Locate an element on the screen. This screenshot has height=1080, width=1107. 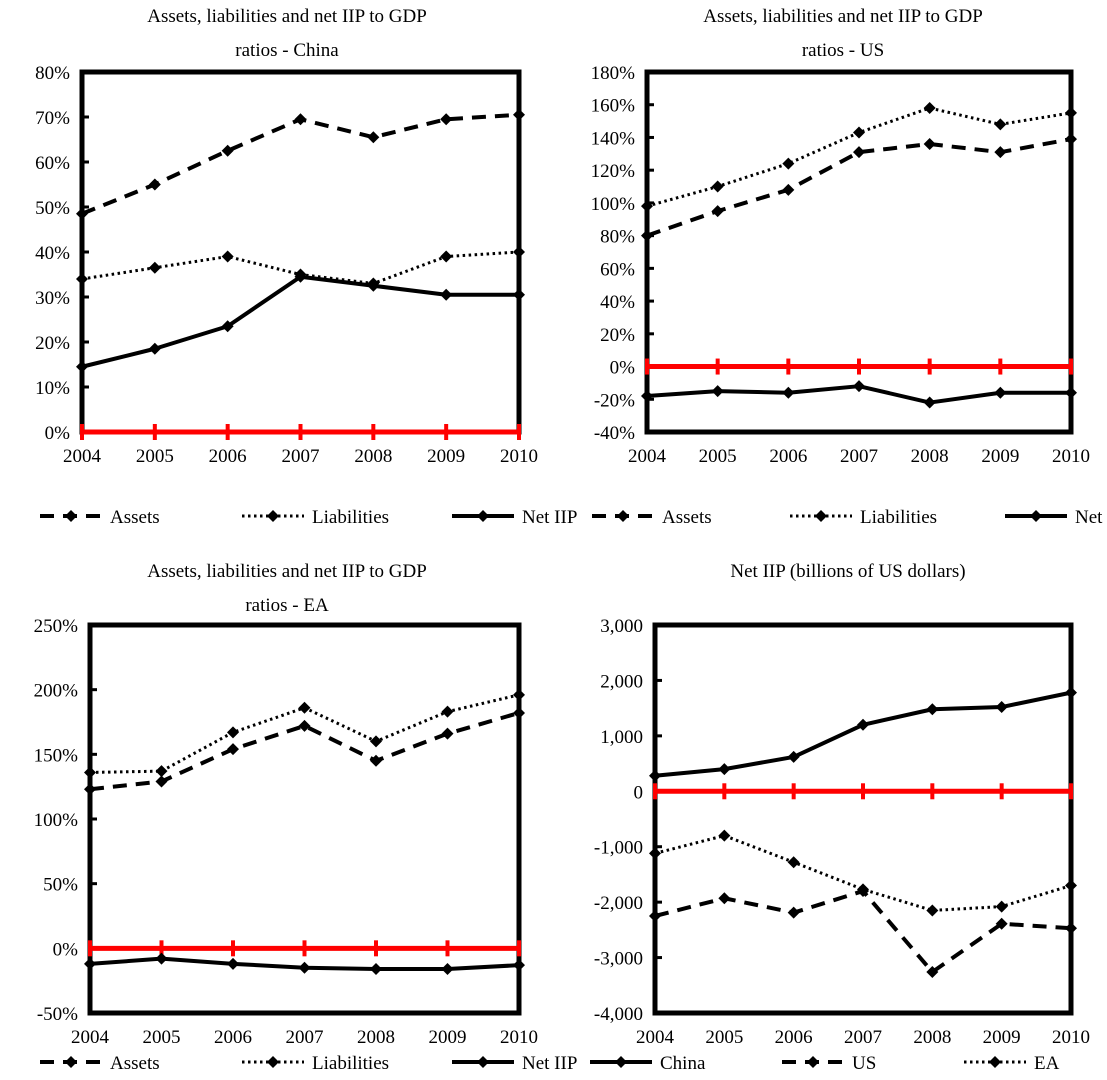
plot-frame is located at coordinates (863, 819).